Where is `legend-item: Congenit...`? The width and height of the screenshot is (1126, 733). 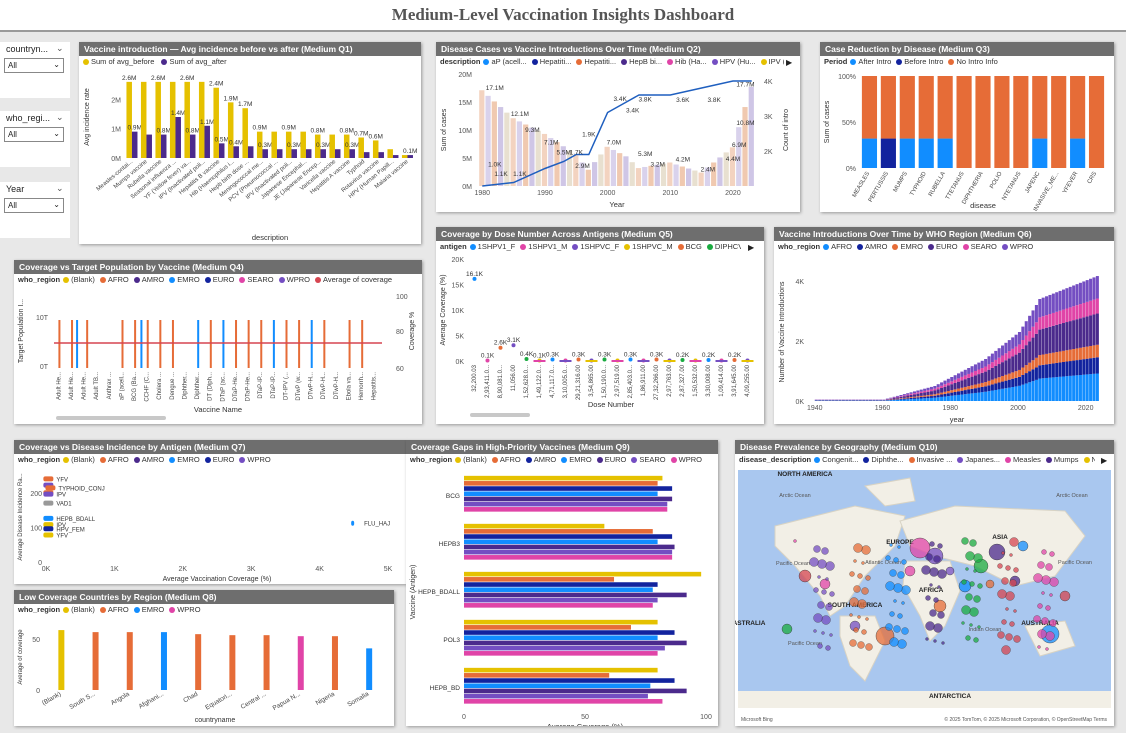 legend-item: Congenit... is located at coordinates (836, 459).